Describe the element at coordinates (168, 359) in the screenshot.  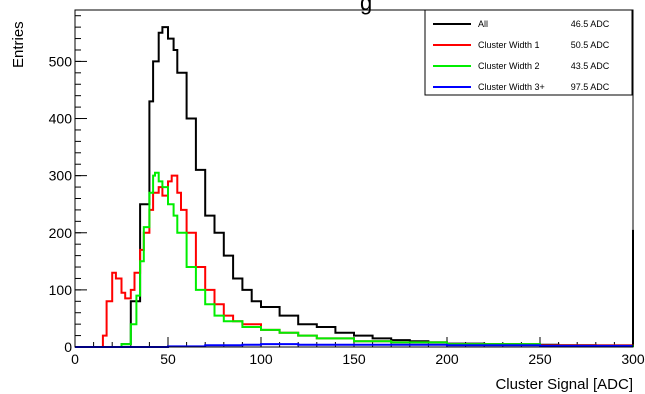
I see `x-tick-label: 50` at that location.